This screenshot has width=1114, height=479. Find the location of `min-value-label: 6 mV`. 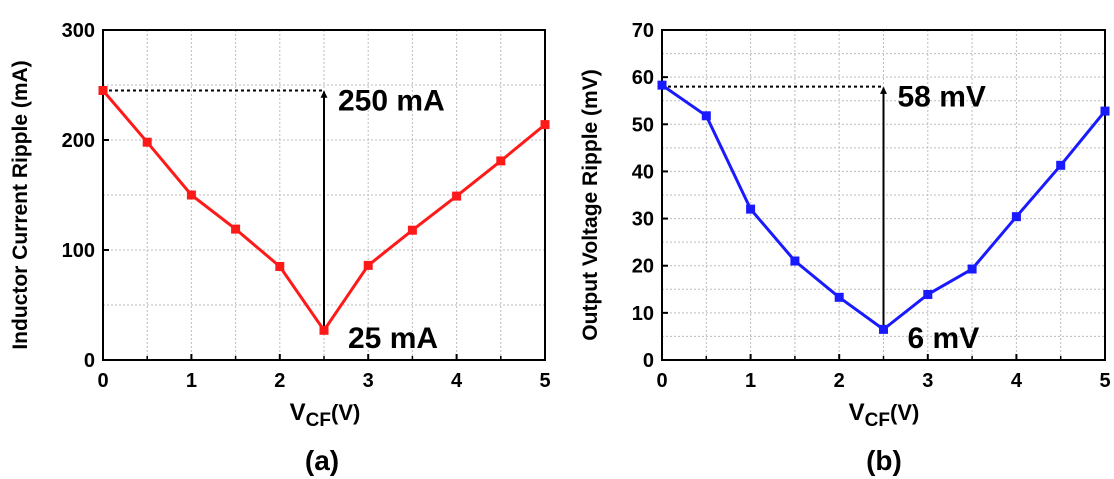

min-value-label: 6 mV is located at coordinates (944, 338).